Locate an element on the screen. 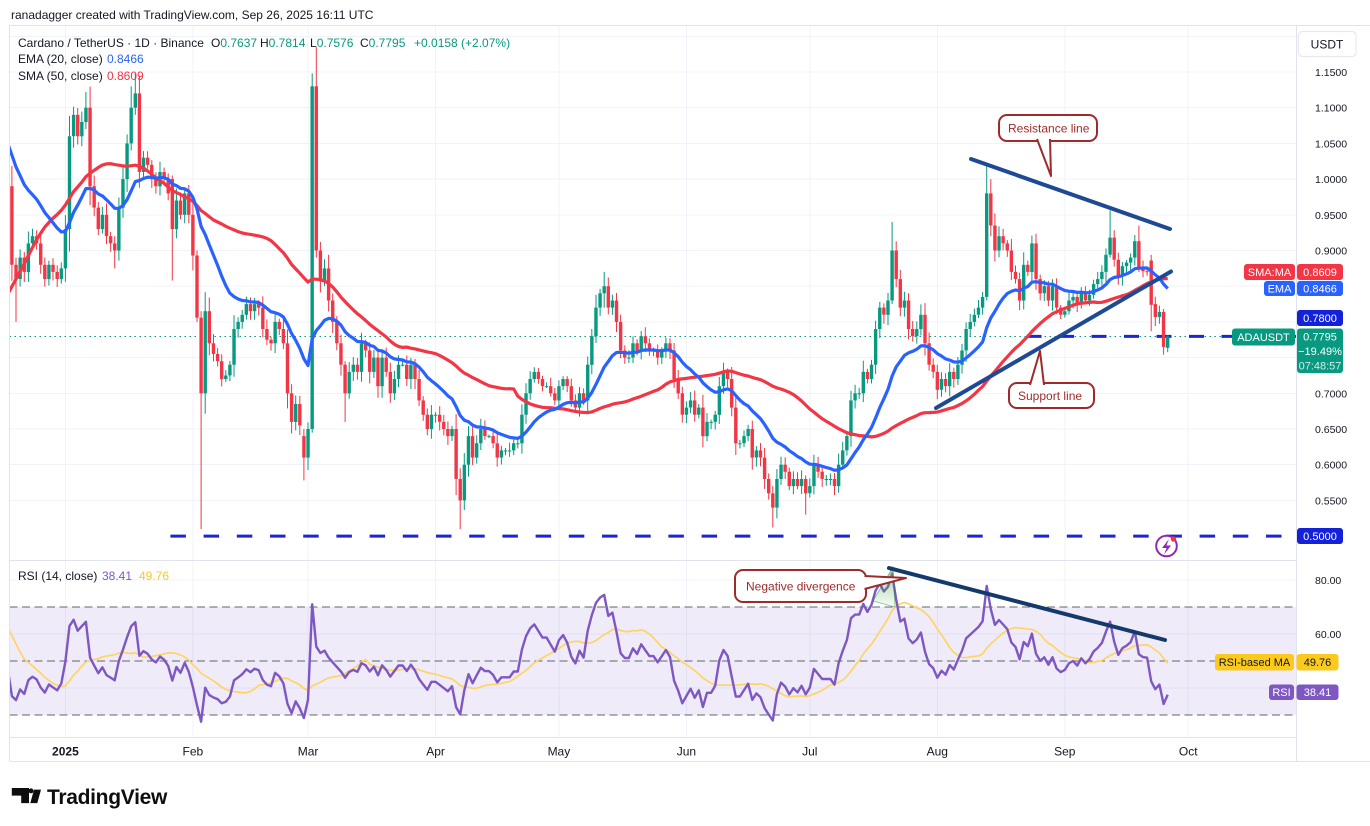 This screenshot has width=1370, height=826. svg-text: Oct is located at coordinates (1188, 752).